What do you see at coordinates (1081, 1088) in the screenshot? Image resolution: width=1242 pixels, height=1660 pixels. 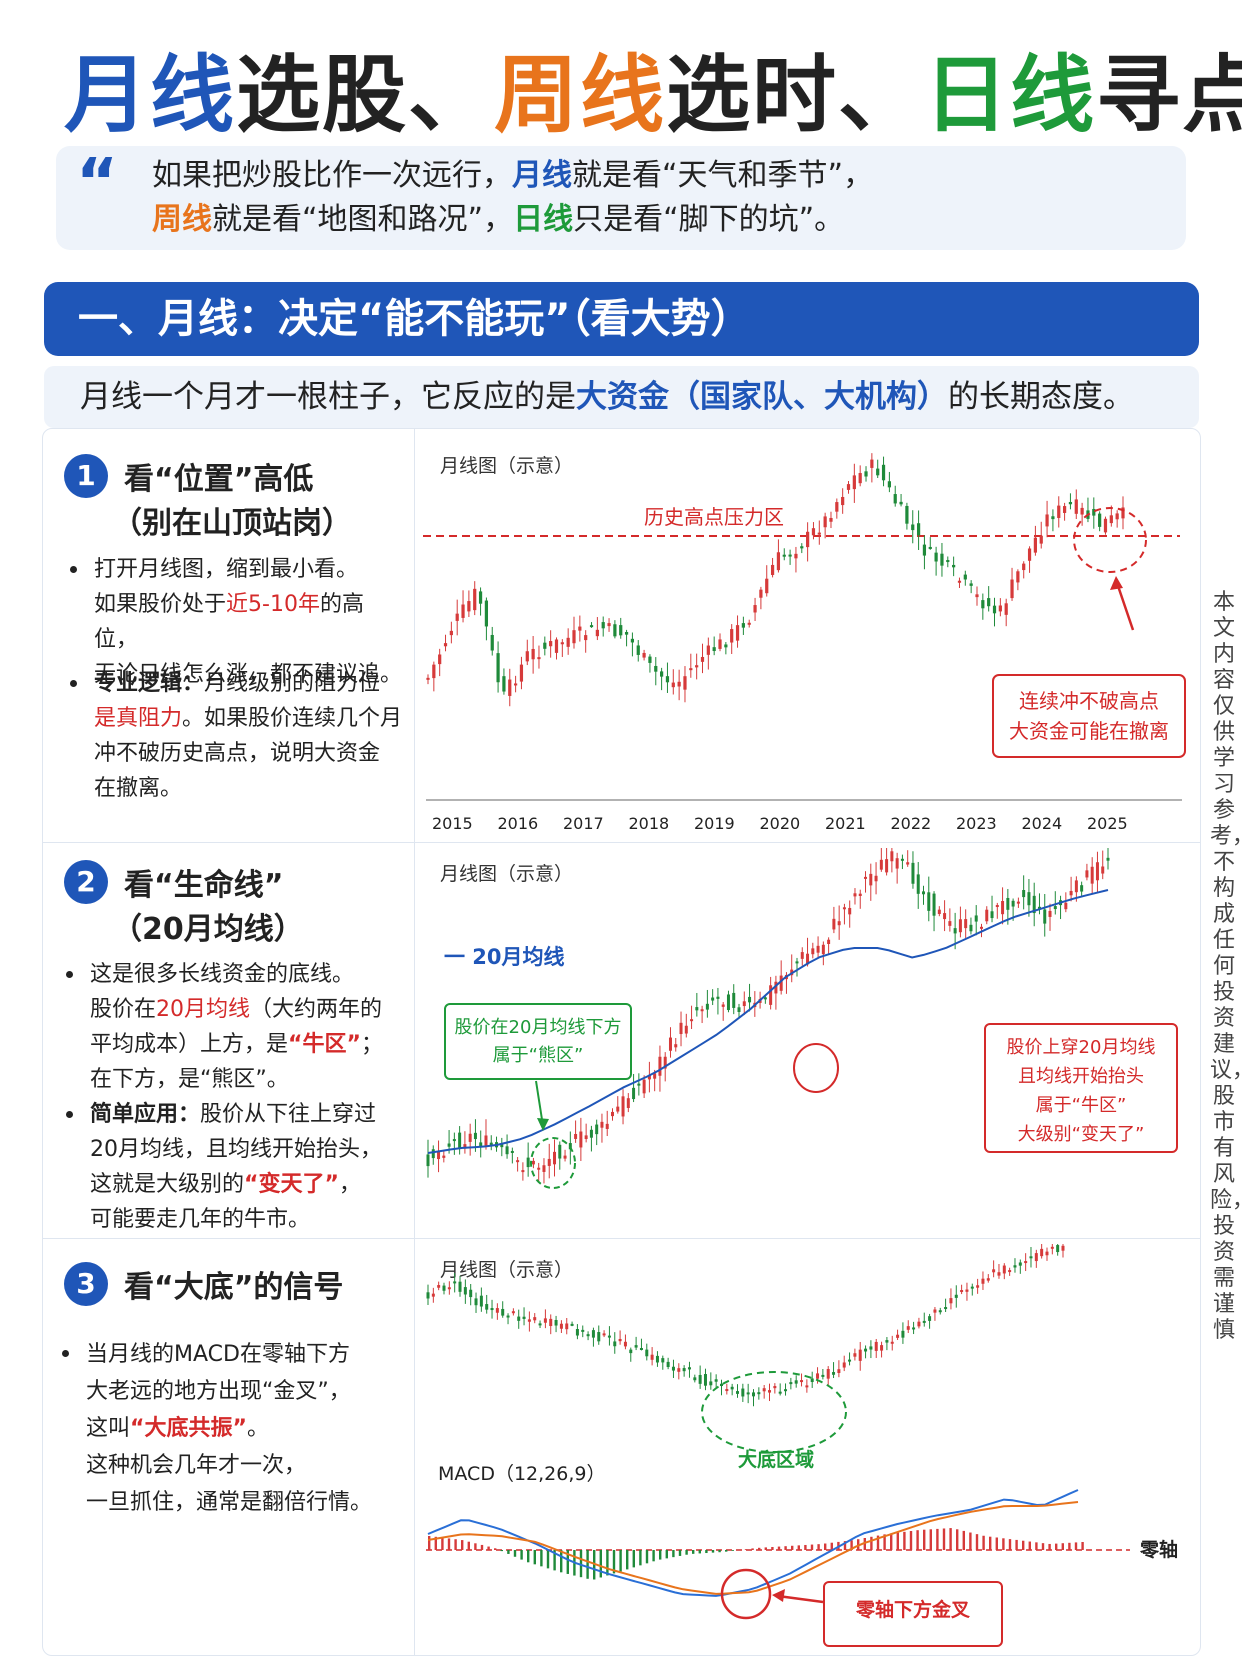 I see `bull-zone-box` at bounding box center [1081, 1088].